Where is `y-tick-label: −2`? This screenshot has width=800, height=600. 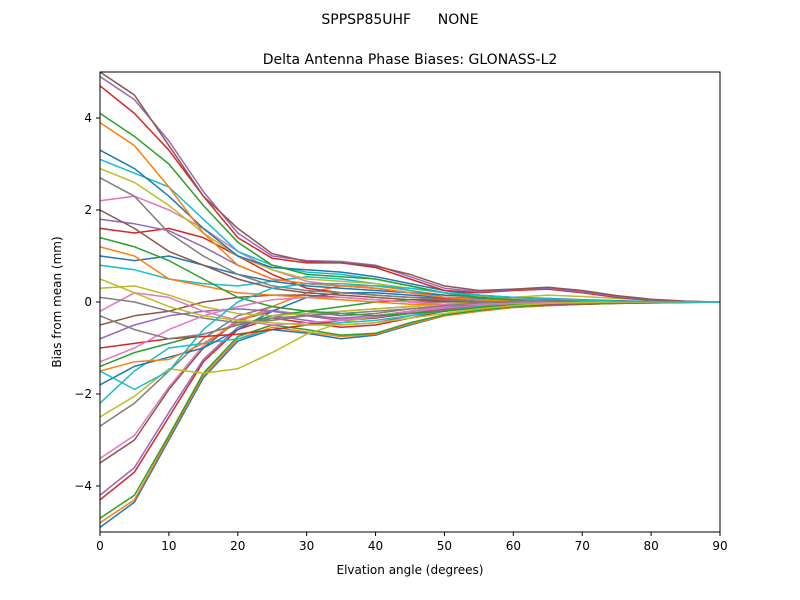
y-tick-label: −2 is located at coordinates (83, 394).